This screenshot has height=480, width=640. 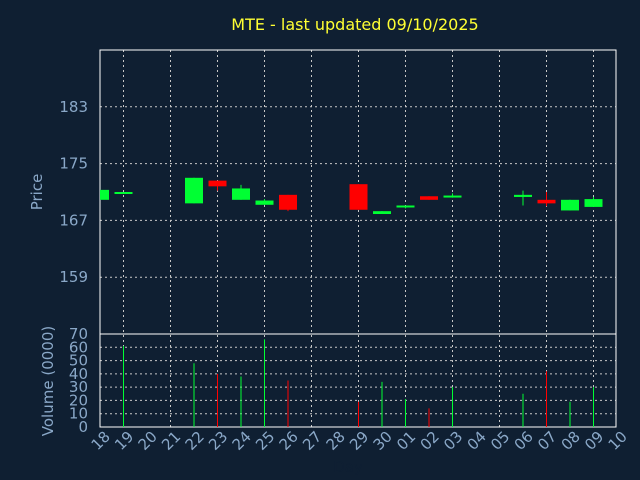 I want to click on price-axis-label: Price, so click(x=37, y=192).